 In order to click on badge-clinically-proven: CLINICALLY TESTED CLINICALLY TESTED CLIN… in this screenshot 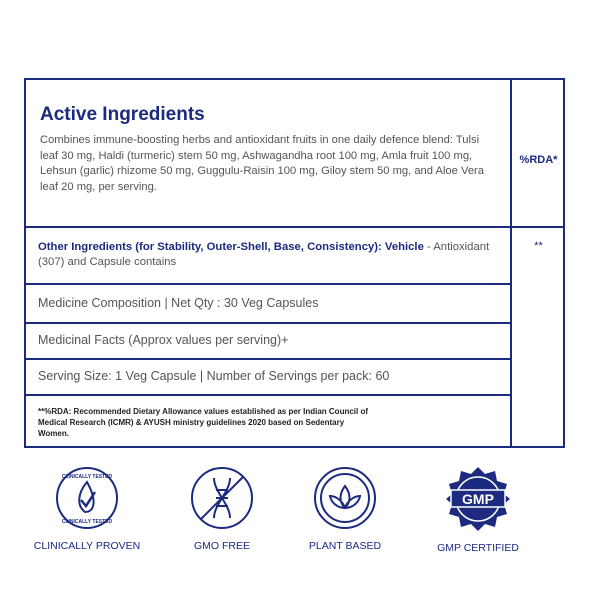, I will do `click(87, 509)`.